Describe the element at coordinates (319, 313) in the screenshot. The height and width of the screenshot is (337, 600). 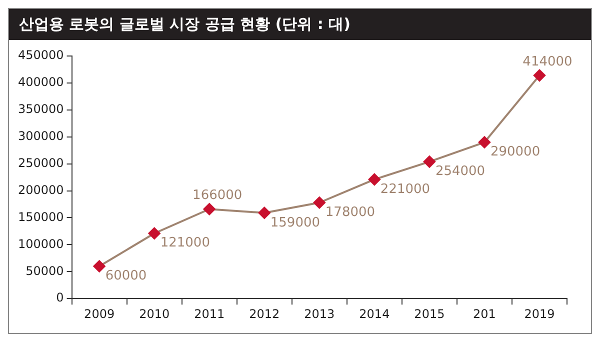
I see `x-tick-label: 2013` at that location.